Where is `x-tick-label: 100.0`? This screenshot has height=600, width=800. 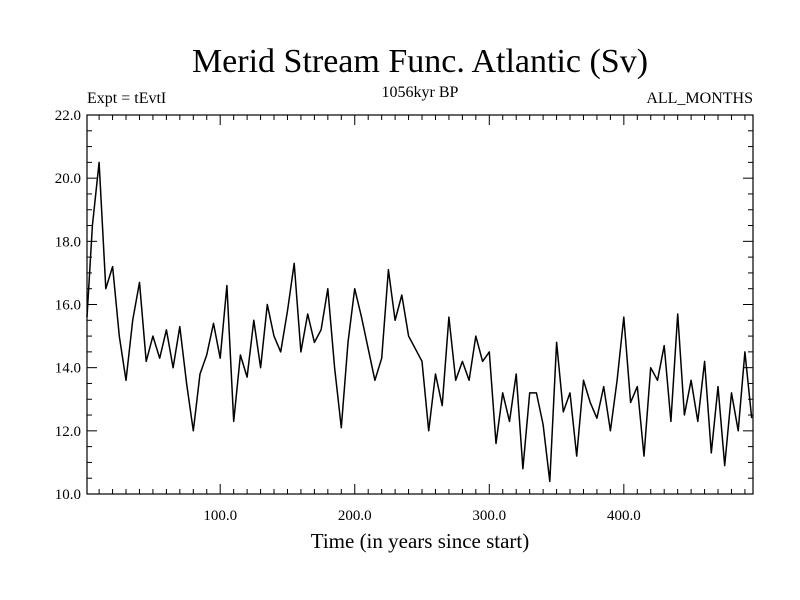 x-tick-label: 100.0 is located at coordinates (220, 516).